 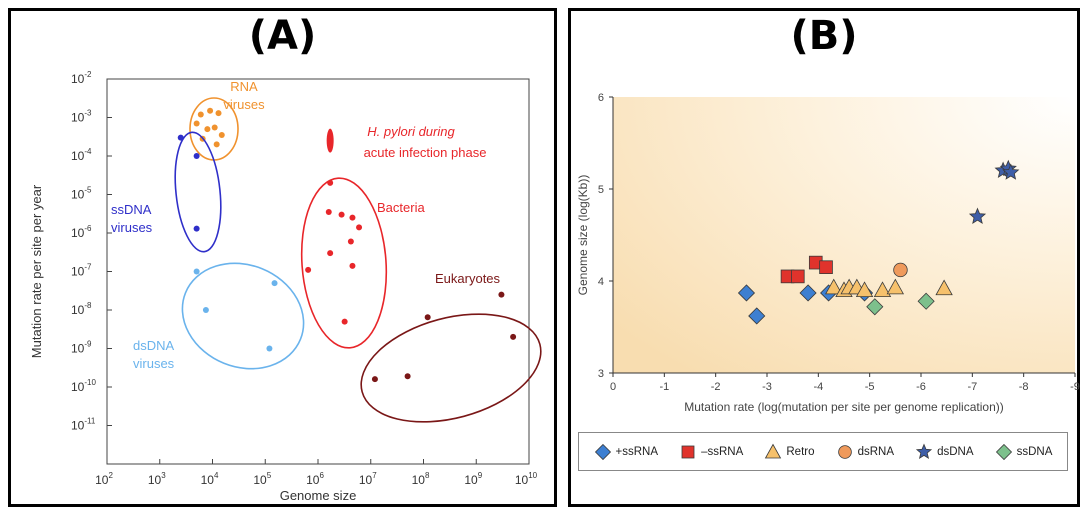 What do you see at coordinates (637, 451) in the screenshot?
I see `legend-label: +ssRNA` at bounding box center [637, 451].